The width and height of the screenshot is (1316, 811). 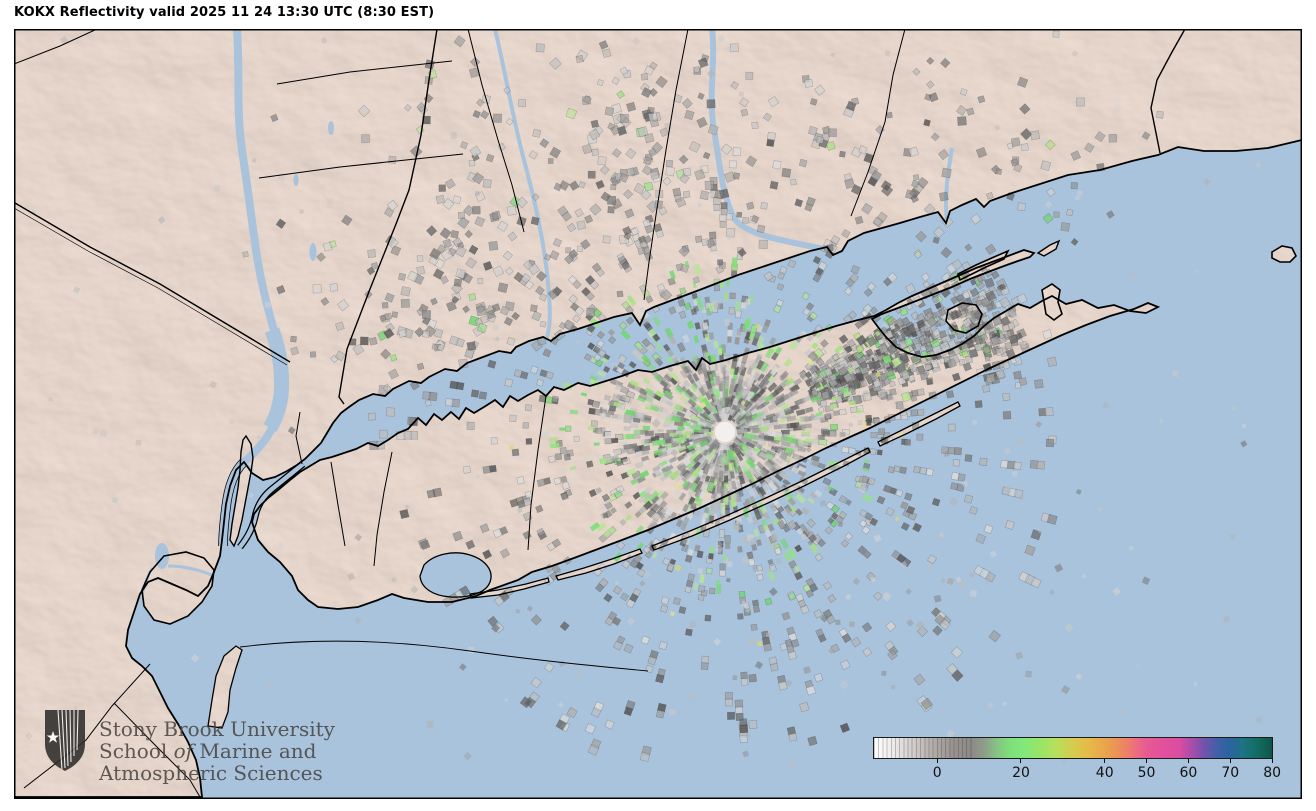 What do you see at coordinates (1021, 773) in the screenshot?
I see `colorbar-tick-label: 20` at bounding box center [1021, 773].